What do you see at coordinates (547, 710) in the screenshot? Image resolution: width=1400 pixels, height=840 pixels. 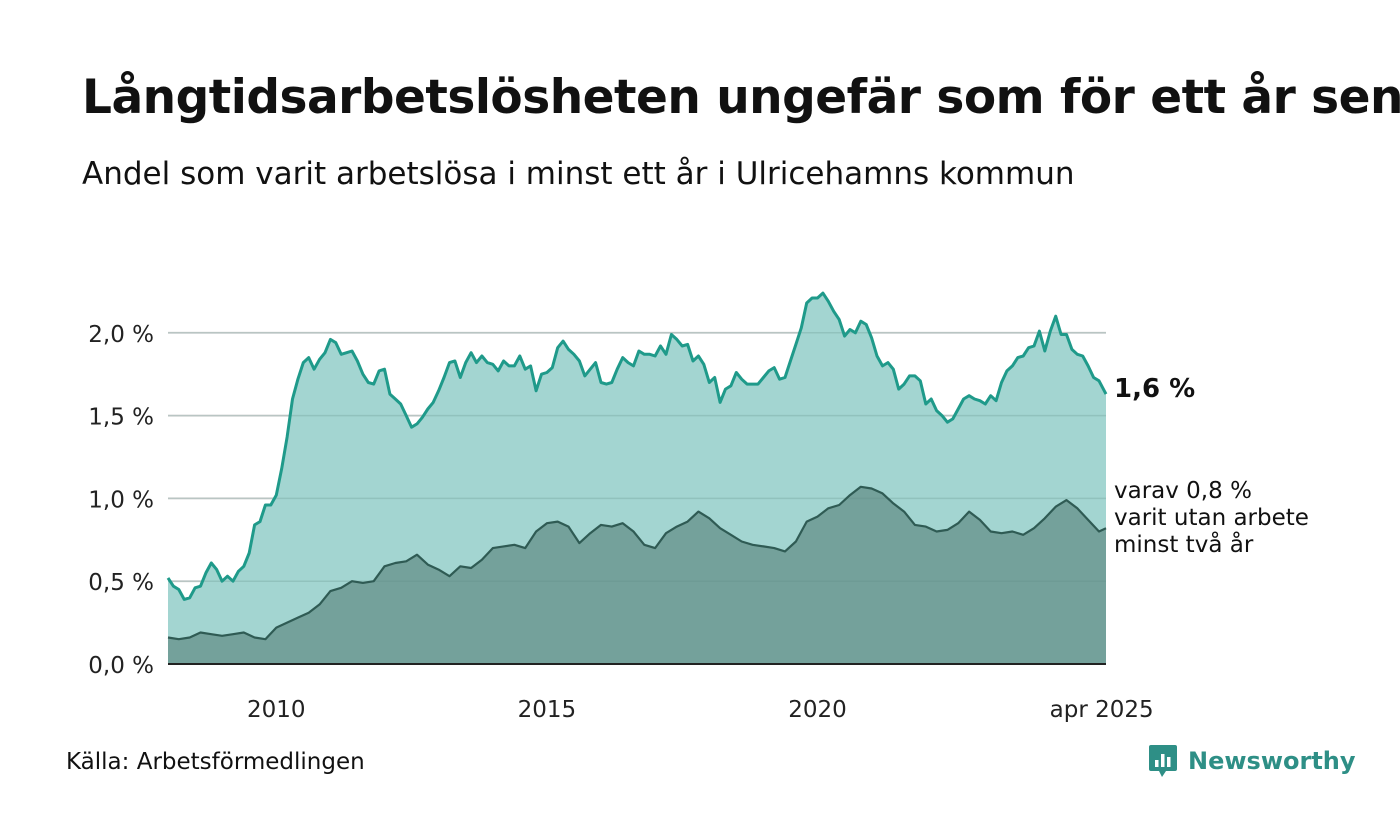 I see `x-tick-label: 2015` at bounding box center [547, 710].